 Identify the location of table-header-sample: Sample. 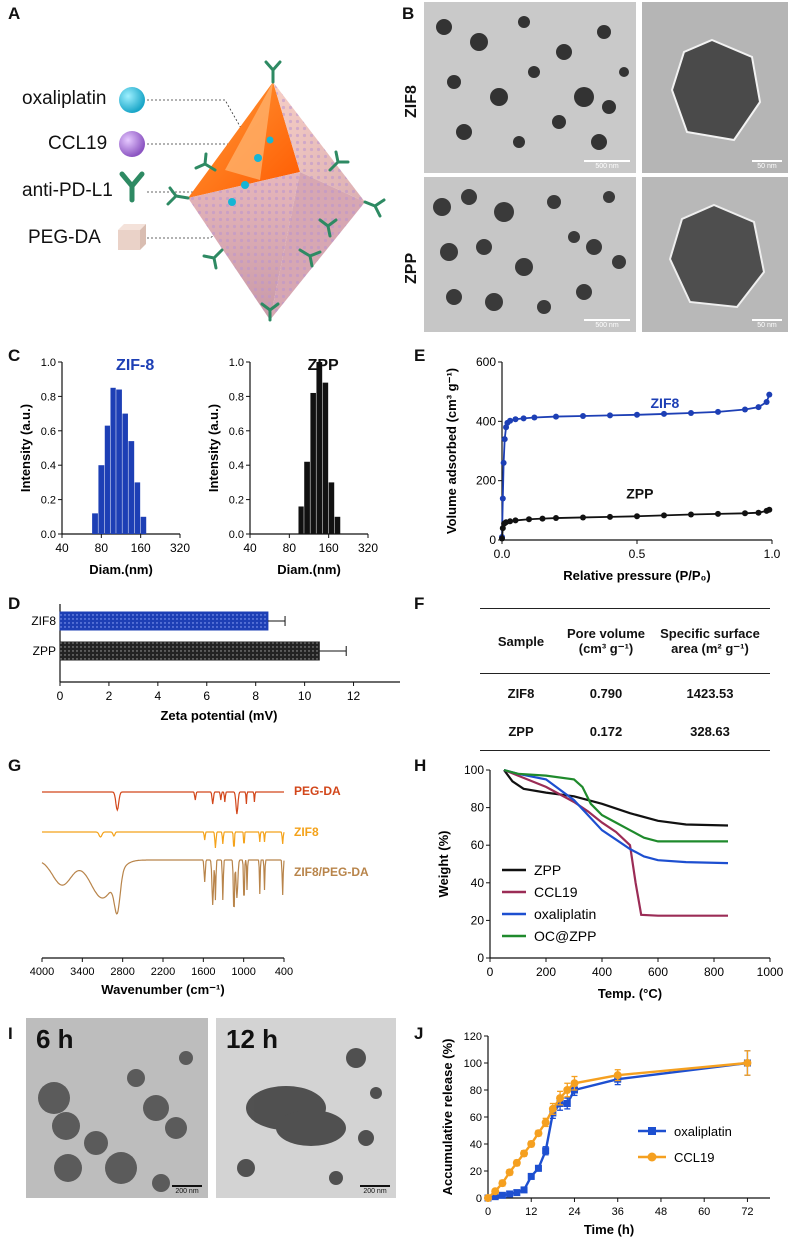
(521, 641).